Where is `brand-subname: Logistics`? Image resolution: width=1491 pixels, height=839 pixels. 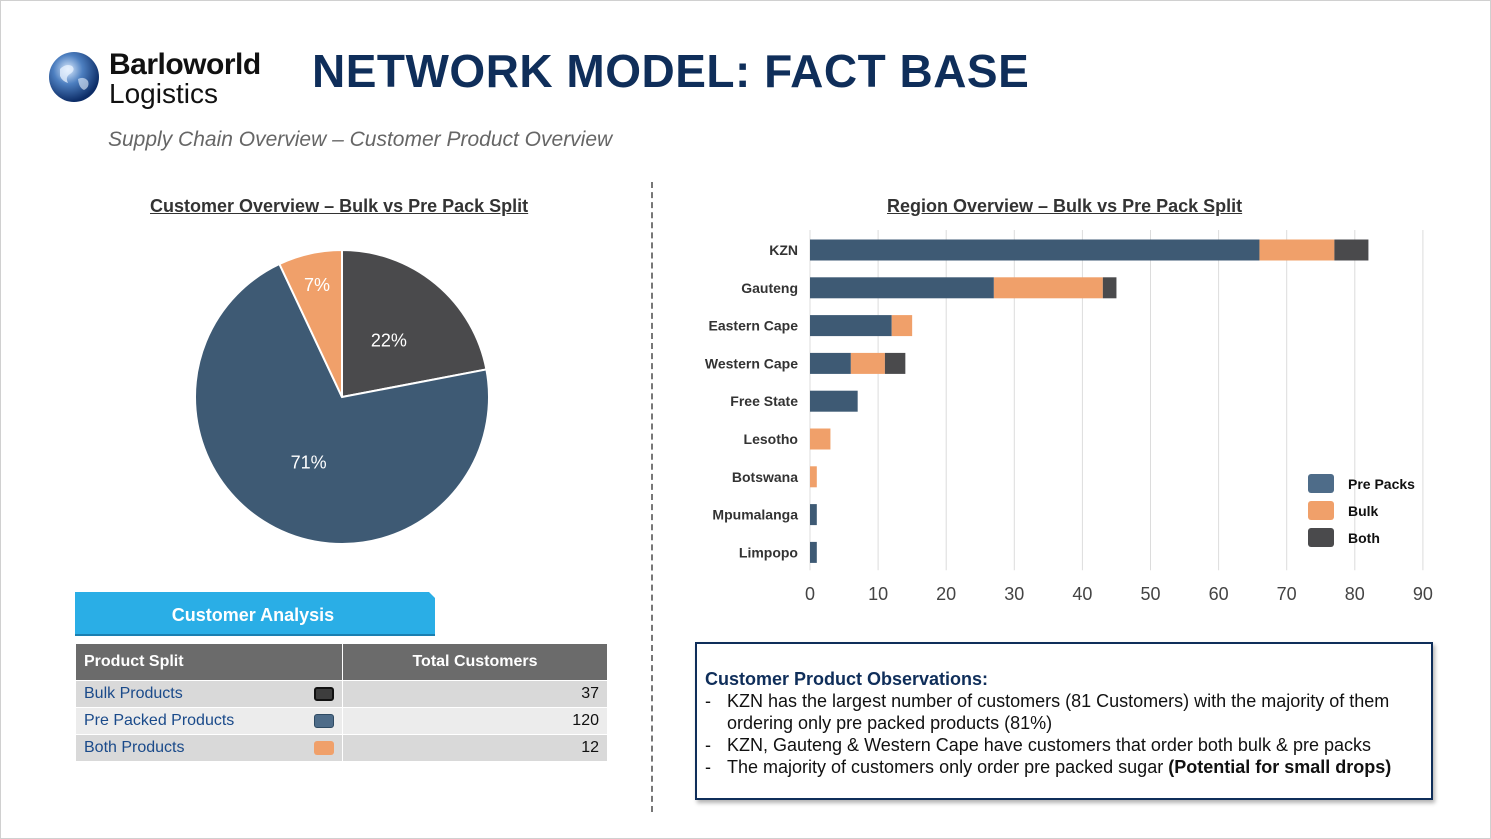 brand-subname: Logistics is located at coordinates (163, 93).